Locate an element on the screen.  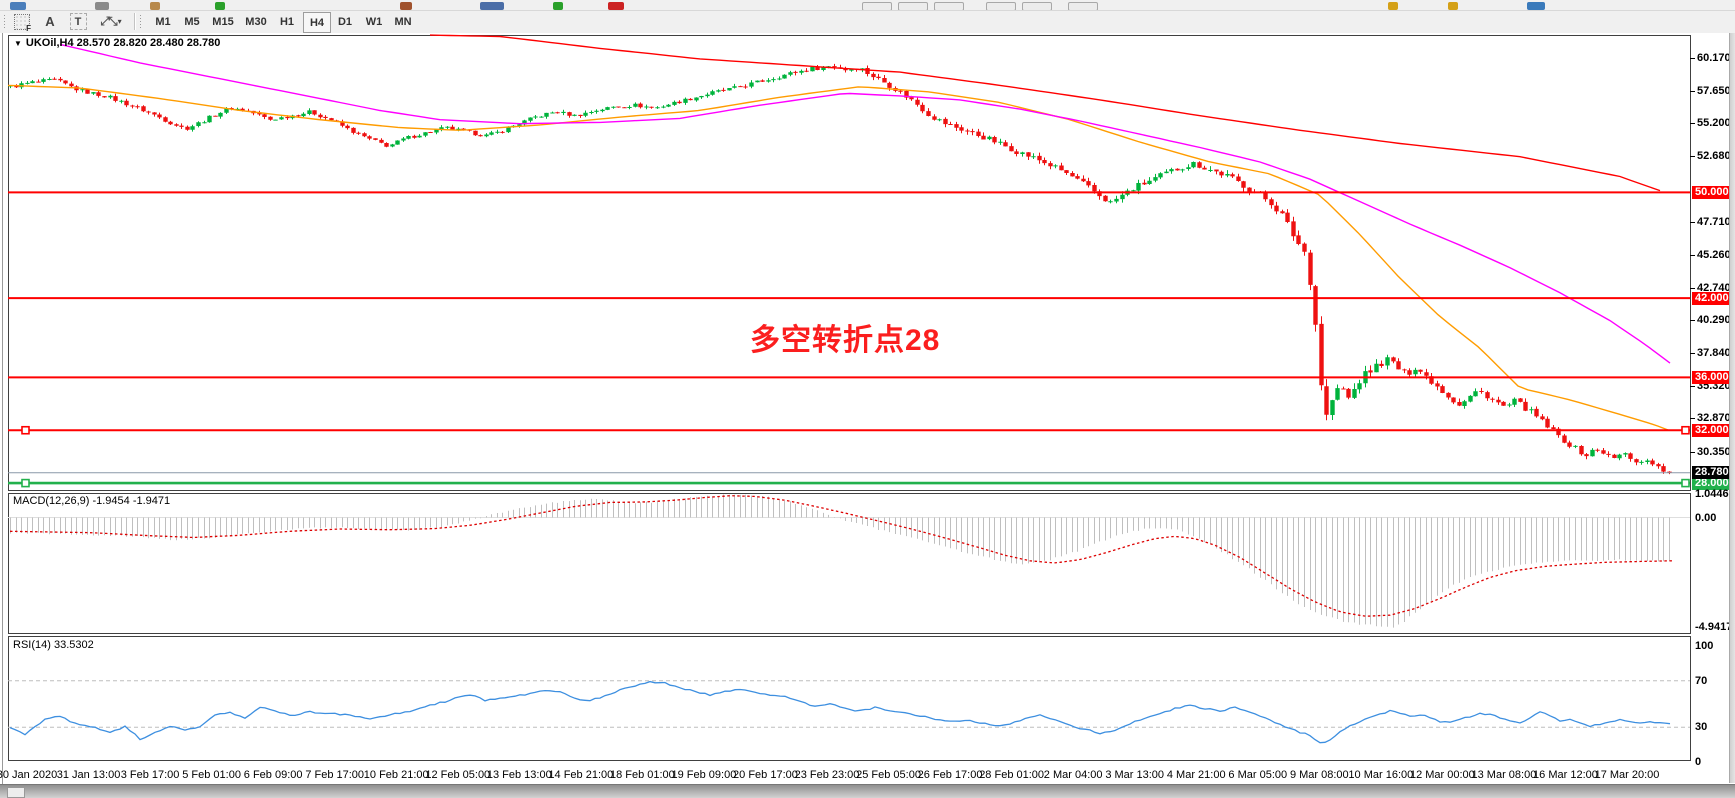
date-axis-label: 31 Jan 13:00 is located at coordinates (88, 775).